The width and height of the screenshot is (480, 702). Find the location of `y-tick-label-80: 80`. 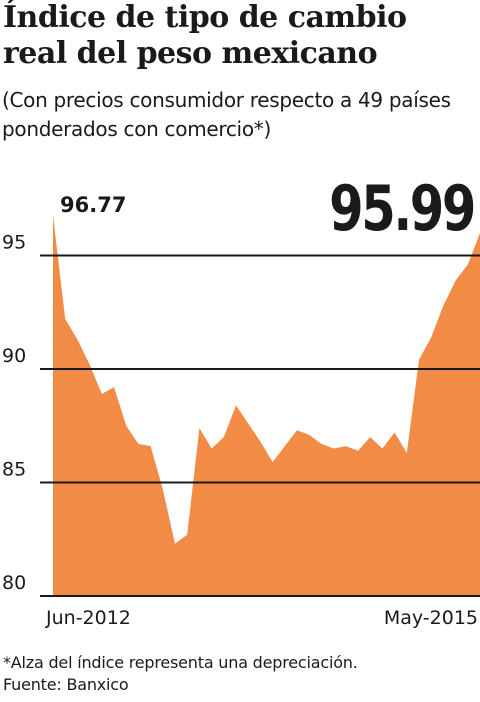

y-tick-label-80: 80 is located at coordinates (14, 583).